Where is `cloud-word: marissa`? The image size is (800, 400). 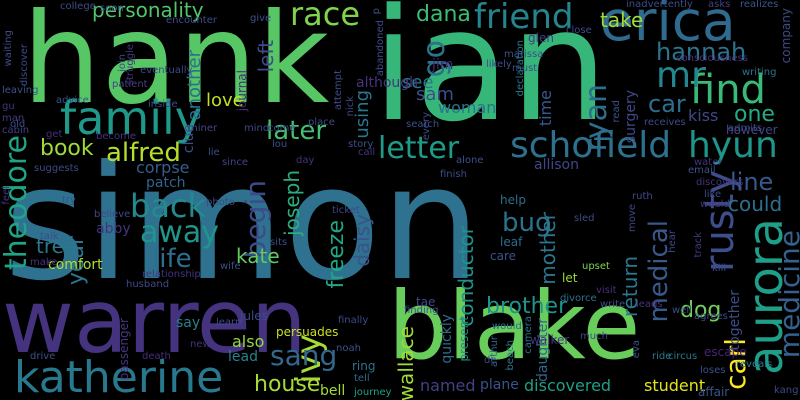
cloud-word: marissa is located at coordinates (524, 54).